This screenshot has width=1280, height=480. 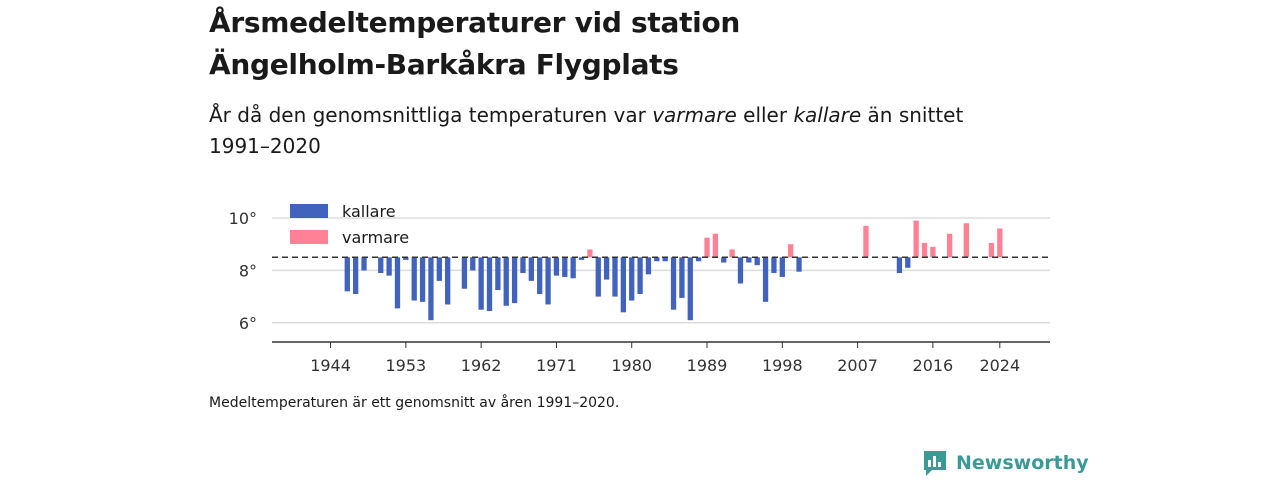 I want to click on newsworthy-brand-name: Newsworthy, so click(x=1022, y=463).